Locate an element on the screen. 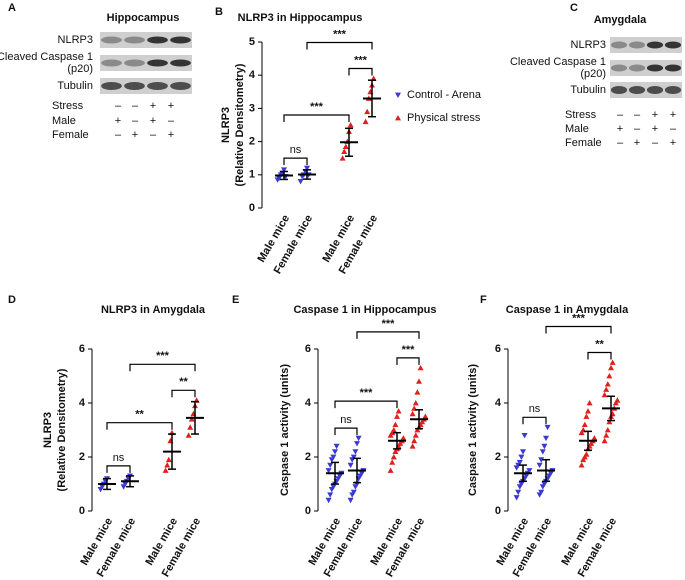 The image size is (685, 580). condition-label: Stress is located at coordinates (581, 115).